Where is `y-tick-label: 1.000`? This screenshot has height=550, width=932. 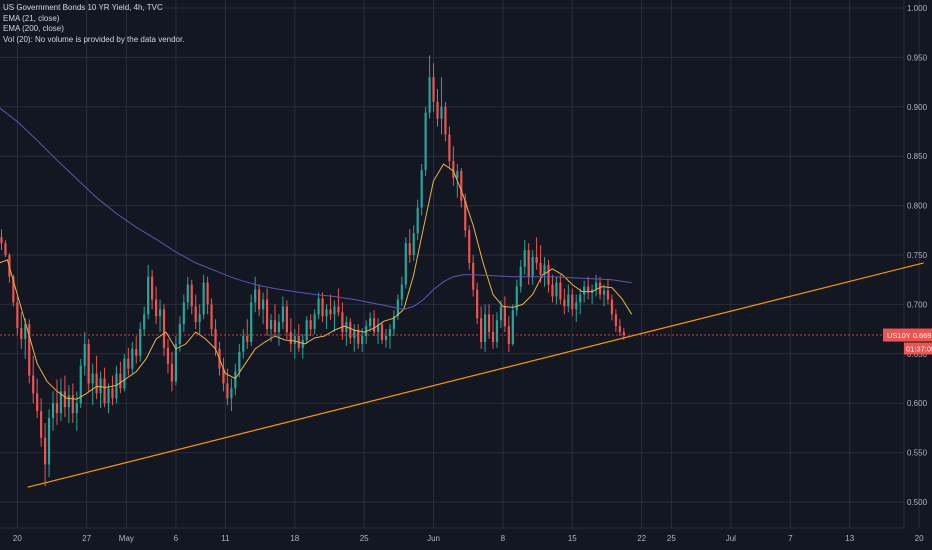 y-tick-label: 1.000 is located at coordinates (917, 8).